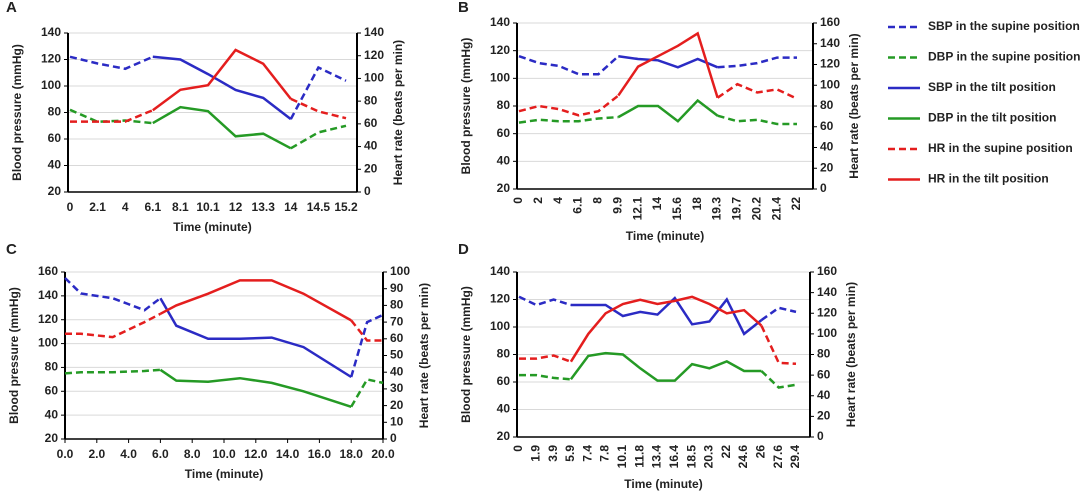 Image resolution: width=1084 pixels, height=498 pixels. What do you see at coordinates (737, 209) in the screenshot?
I see `x-tick-label: 19.7` at bounding box center [737, 209].